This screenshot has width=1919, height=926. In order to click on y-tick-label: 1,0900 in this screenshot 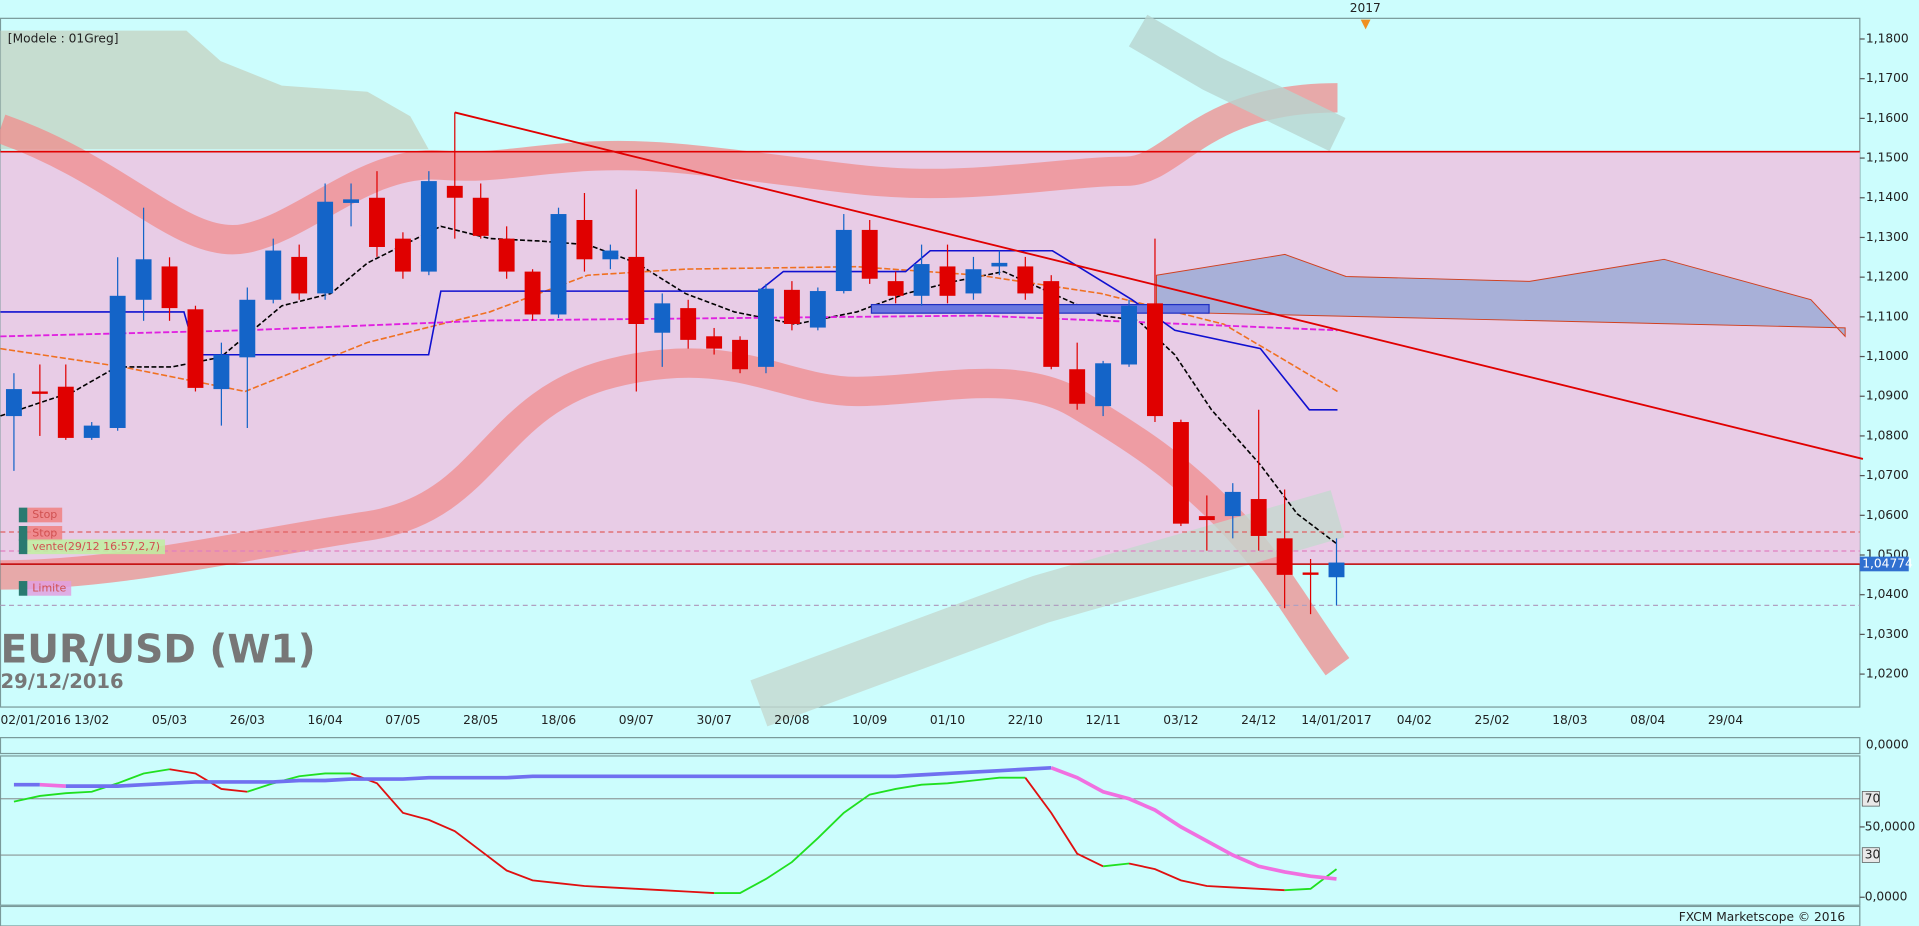, I will do `click(1887, 396)`.